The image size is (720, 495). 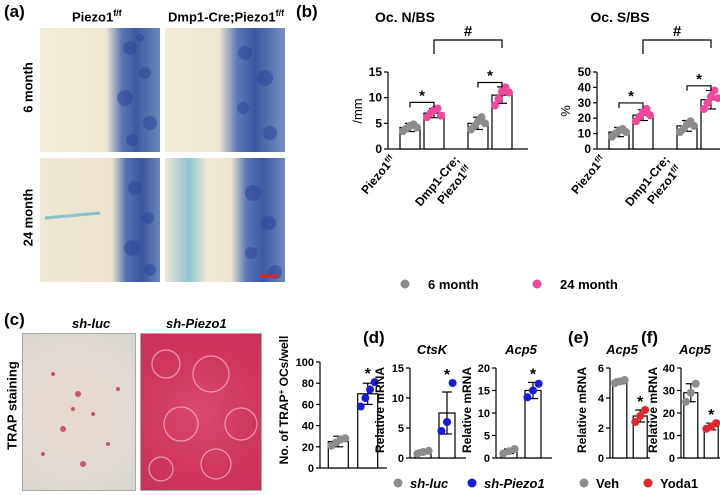 What do you see at coordinates (565, 111) in the screenshot?
I see `b2-ylabel: %` at bounding box center [565, 111].